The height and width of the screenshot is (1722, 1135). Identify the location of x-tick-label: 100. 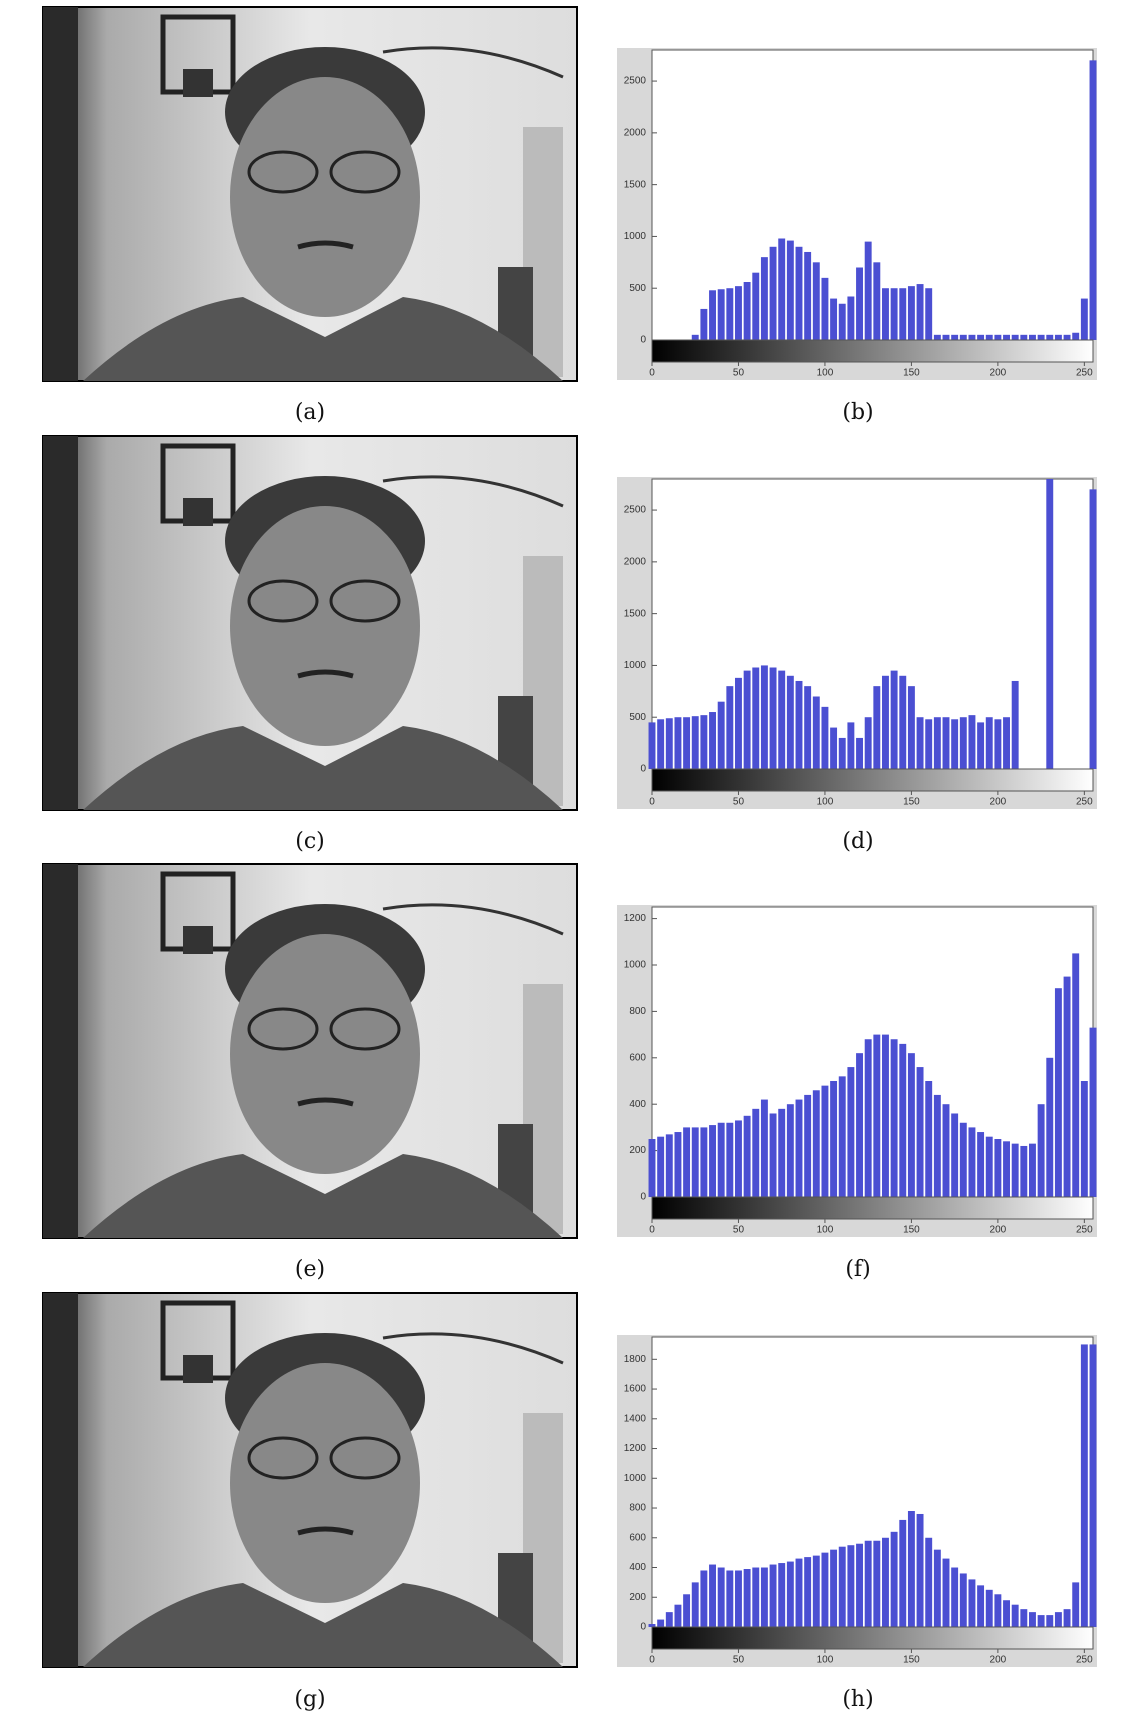
(825, 373).